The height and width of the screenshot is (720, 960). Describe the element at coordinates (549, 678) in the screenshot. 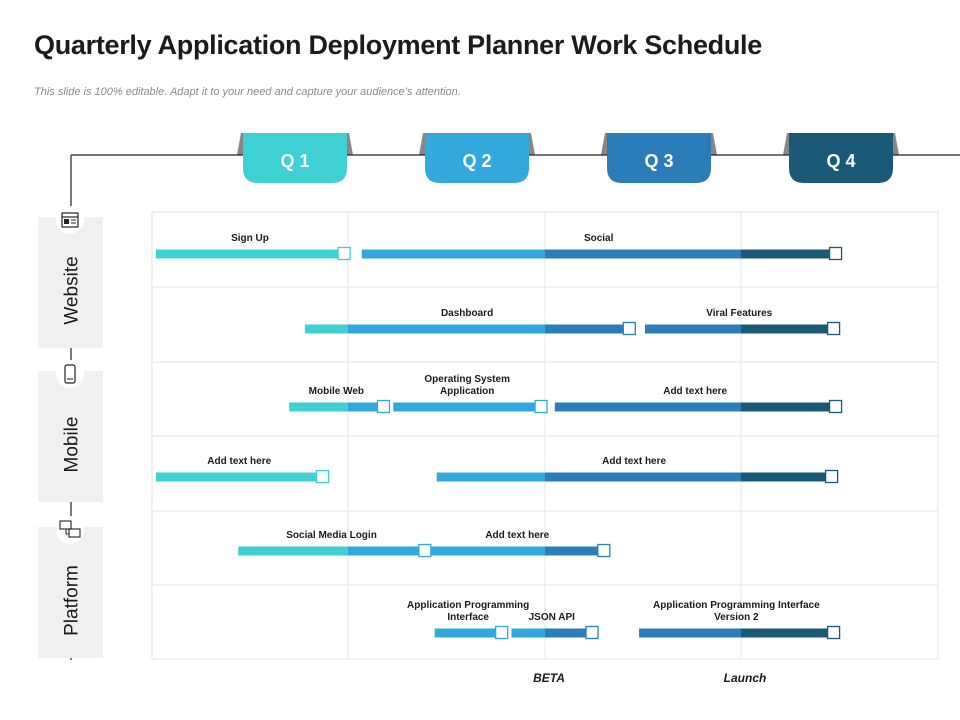

I see `milestone-beta: BETA` at that location.